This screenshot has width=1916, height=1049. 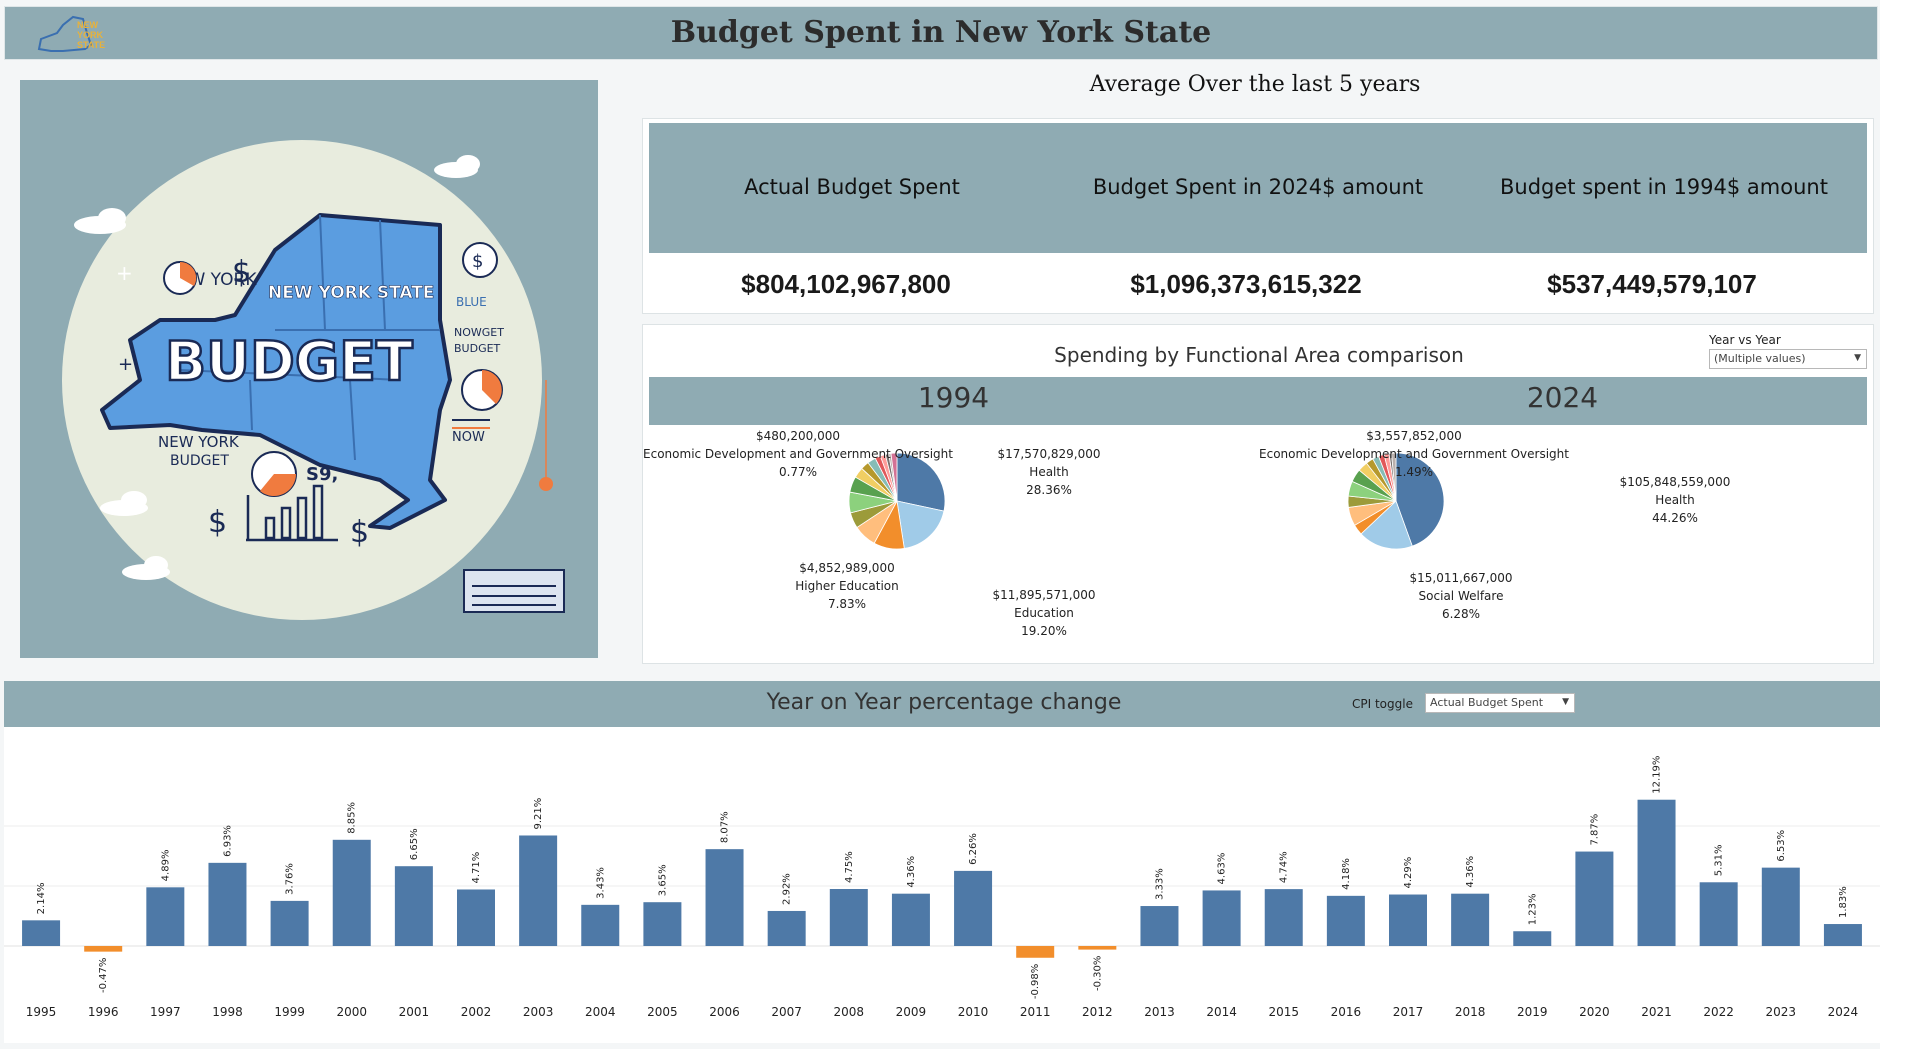 I want to click on bar-1995, so click(x=41, y=933).